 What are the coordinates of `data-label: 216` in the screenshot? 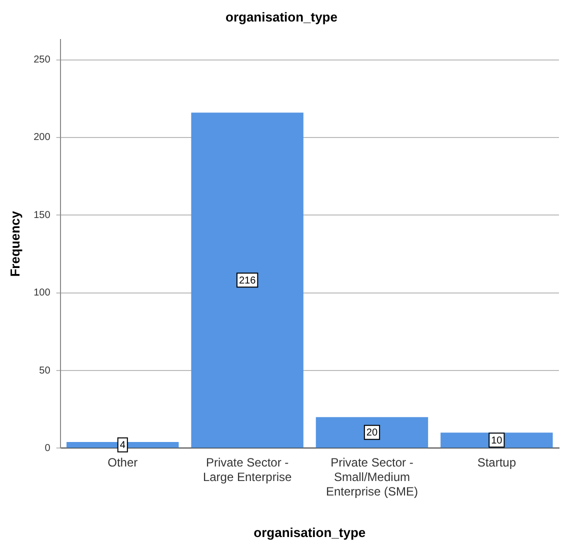 It's located at (247, 280).